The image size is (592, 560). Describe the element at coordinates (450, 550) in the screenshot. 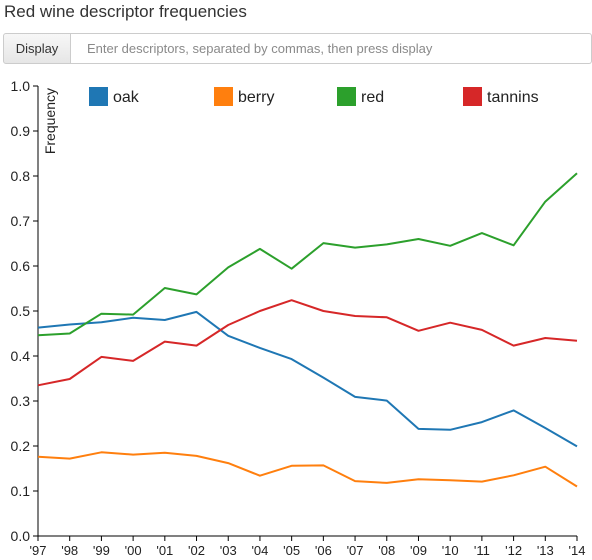

I see `x-tick-label: '10` at that location.